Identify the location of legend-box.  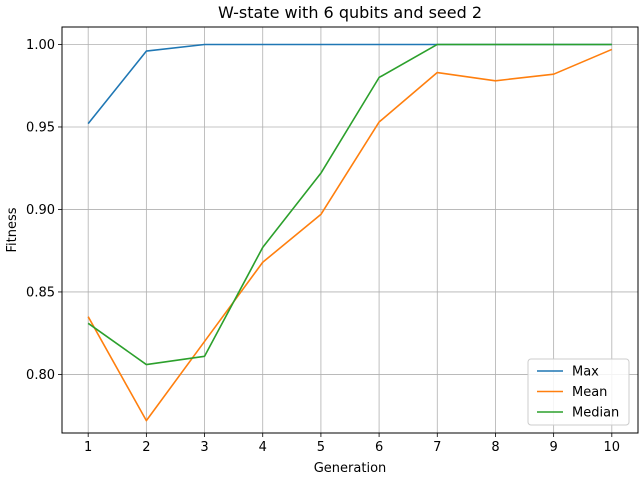
(578, 392).